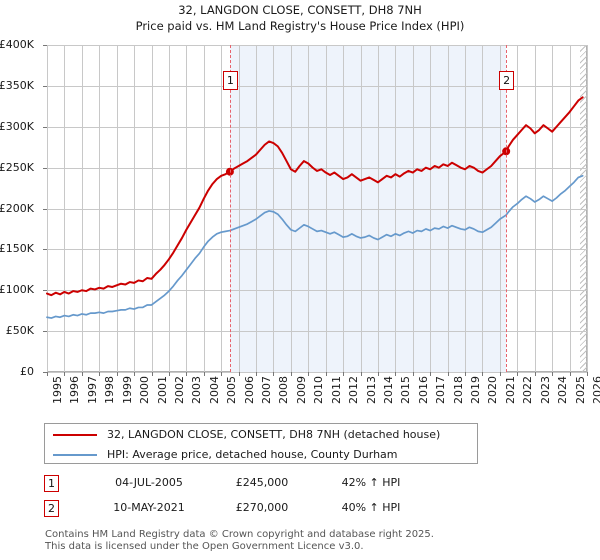 This screenshot has height=560, width=600. I want to click on transaction-delta-2: 40% ↑ HPI, so click(371, 507).